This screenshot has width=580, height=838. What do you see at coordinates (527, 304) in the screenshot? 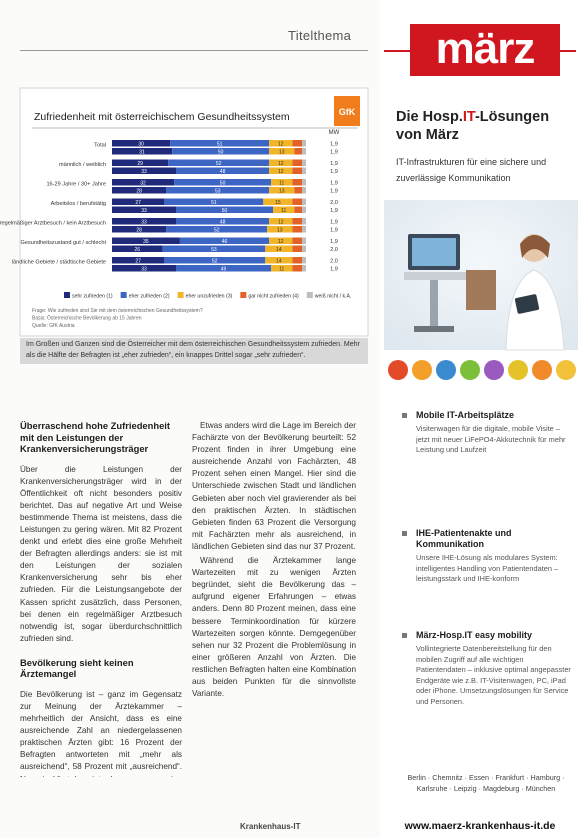
I see `tablet` at bounding box center [527, 304].